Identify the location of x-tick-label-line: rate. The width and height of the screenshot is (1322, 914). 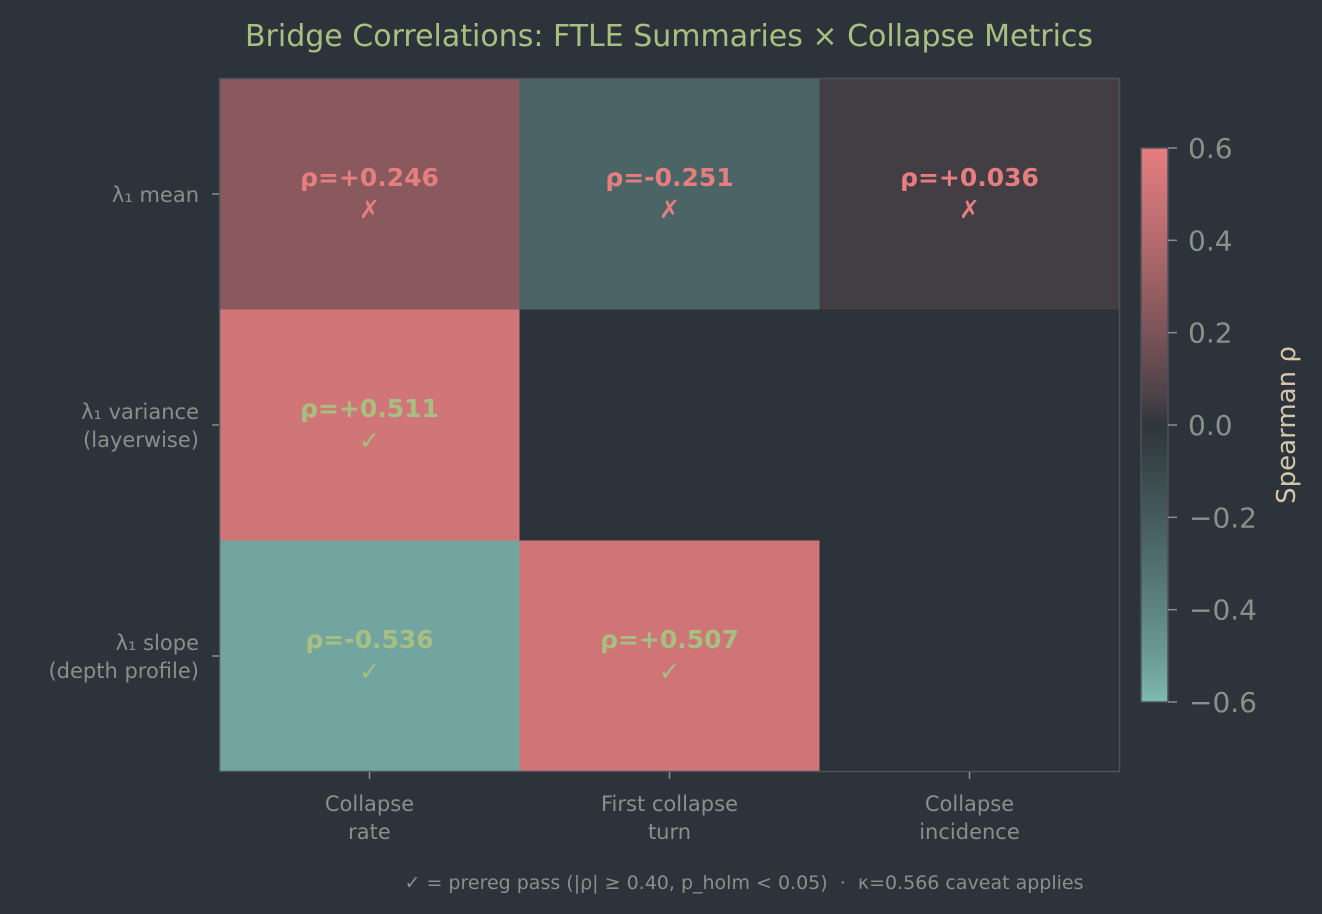
(369, 832).